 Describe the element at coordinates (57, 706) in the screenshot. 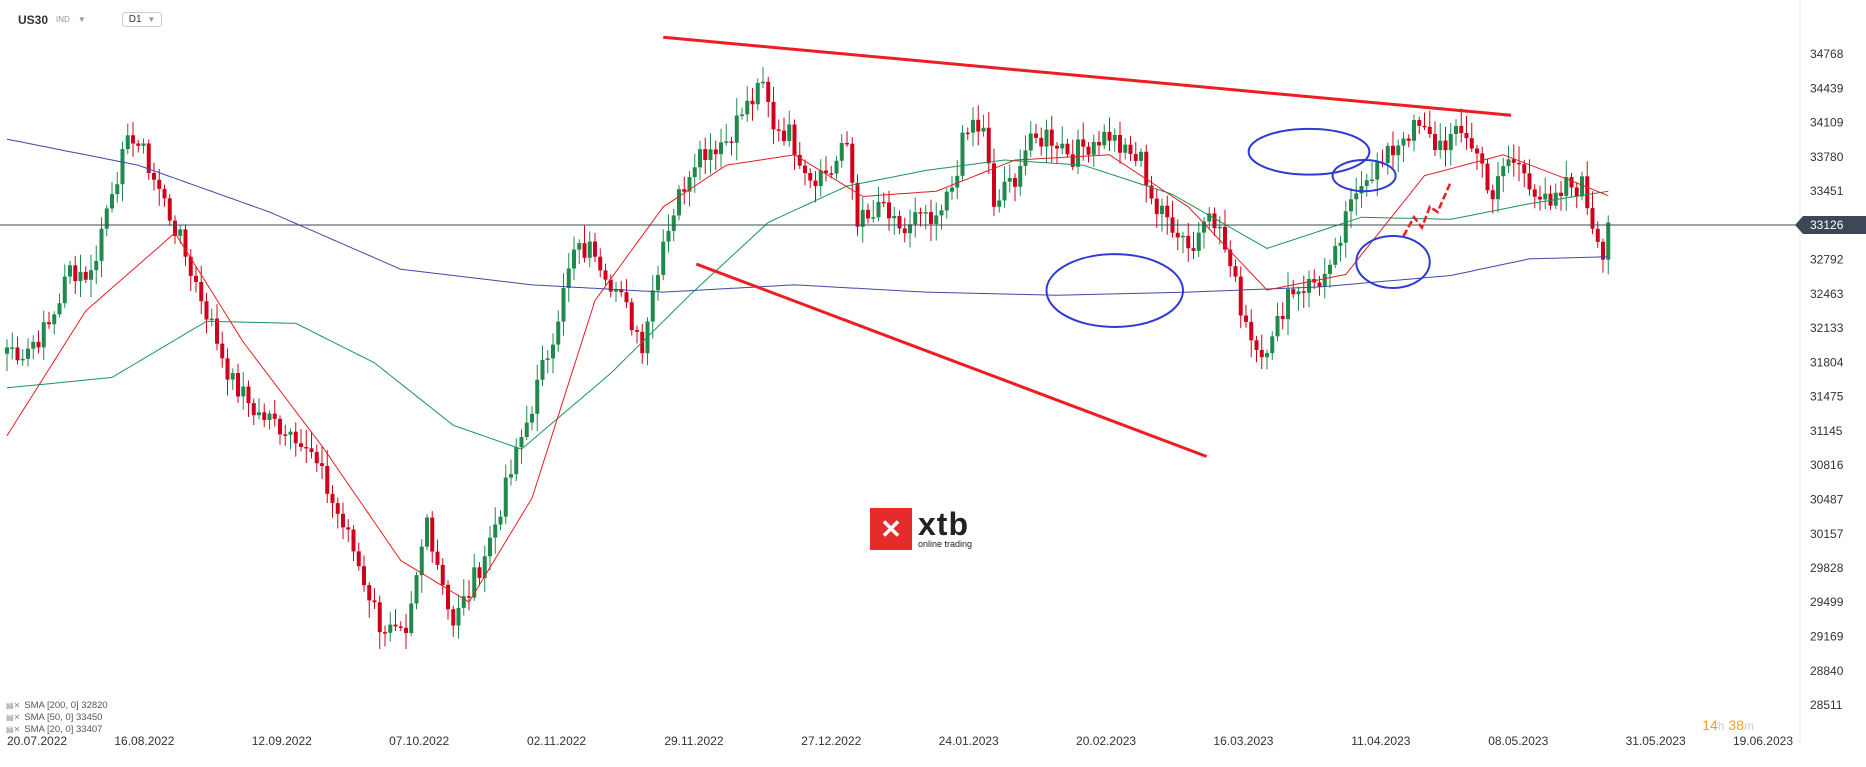

I see `legend-item-sma200: ▤✕ SMA [200, 0] 32820` at that location.